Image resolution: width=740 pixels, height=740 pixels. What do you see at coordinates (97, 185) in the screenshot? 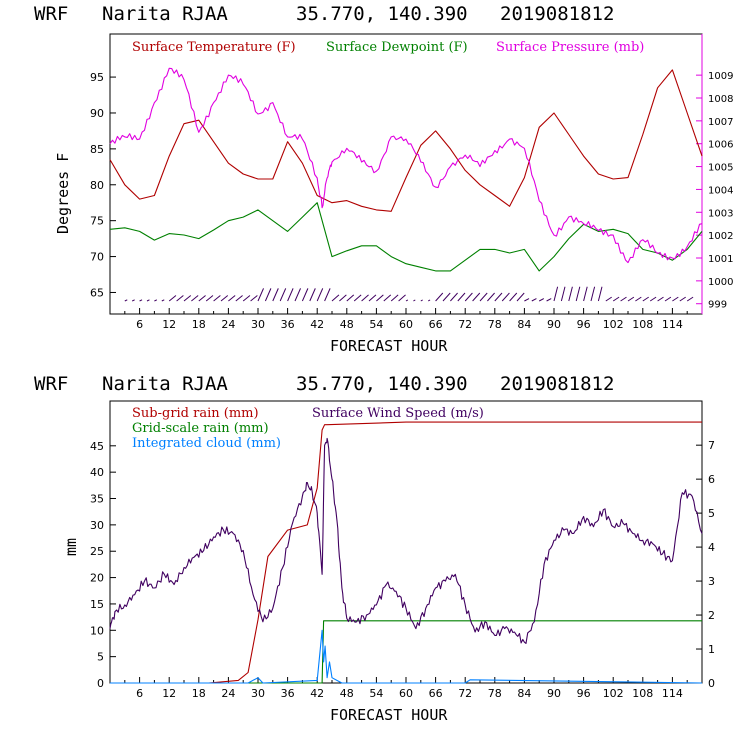
I see `y-tick-label: 80` at bounding box center [97, 185].